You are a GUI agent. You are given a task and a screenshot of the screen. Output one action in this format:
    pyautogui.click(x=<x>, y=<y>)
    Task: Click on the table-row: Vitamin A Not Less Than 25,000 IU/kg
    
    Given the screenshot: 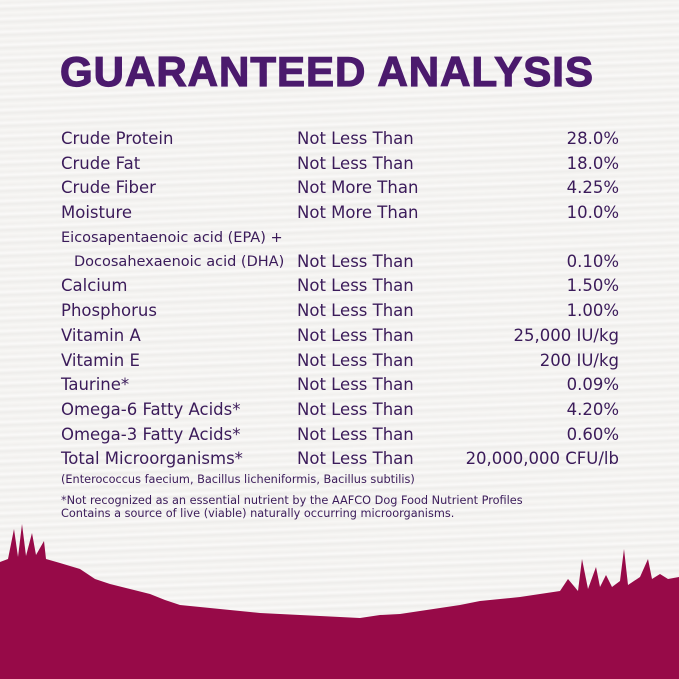 What is the action you would take?
    pyautogui.click(x=340, y=337)
    